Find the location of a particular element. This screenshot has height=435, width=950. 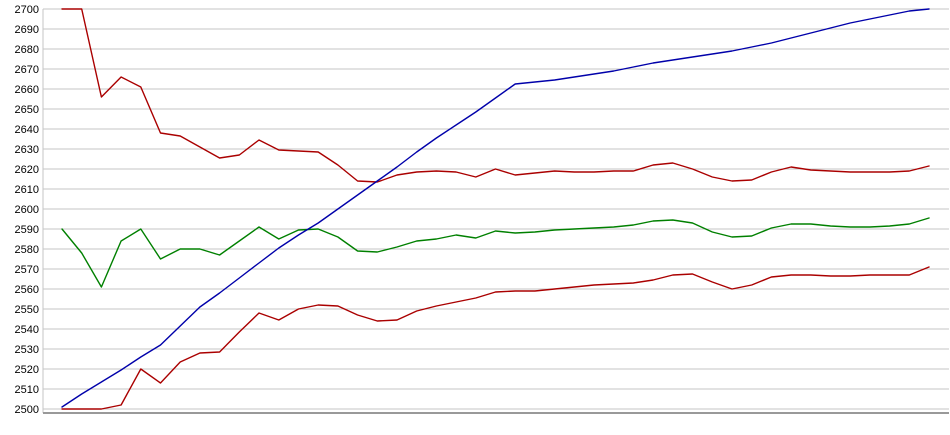

y-tick-label: 2640 is located at coordinates (27, 130).